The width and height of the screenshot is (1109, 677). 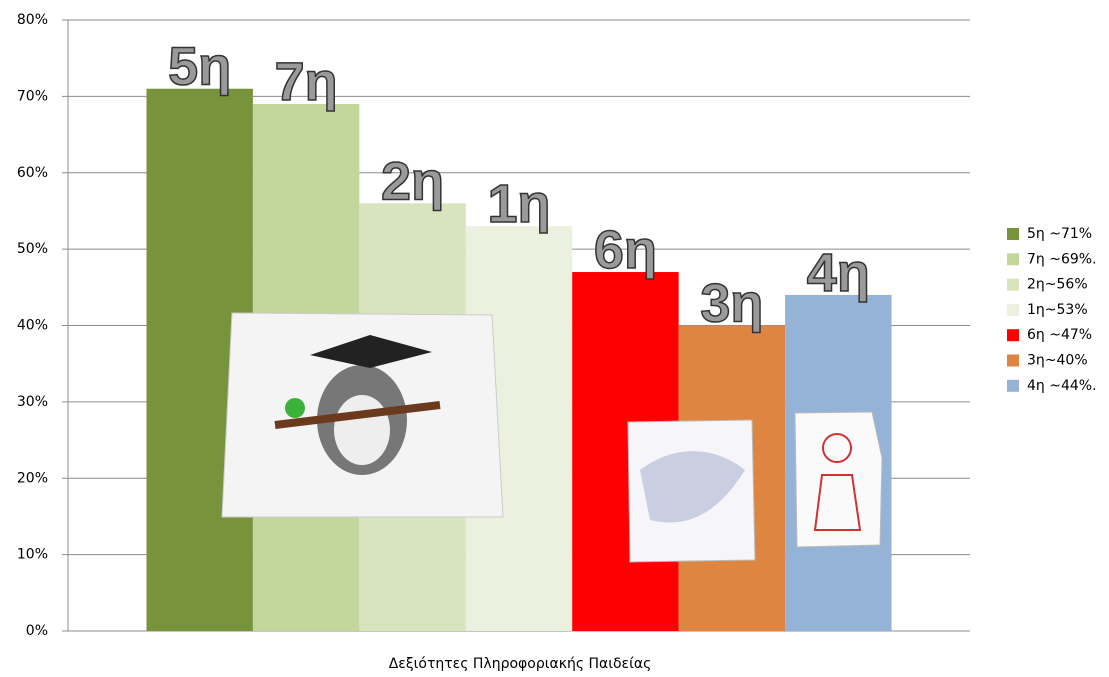 I want to click on x-axis-label: Δεξιότητες Πληροφοριακής Παιδείας, so click(x=520, y=664).